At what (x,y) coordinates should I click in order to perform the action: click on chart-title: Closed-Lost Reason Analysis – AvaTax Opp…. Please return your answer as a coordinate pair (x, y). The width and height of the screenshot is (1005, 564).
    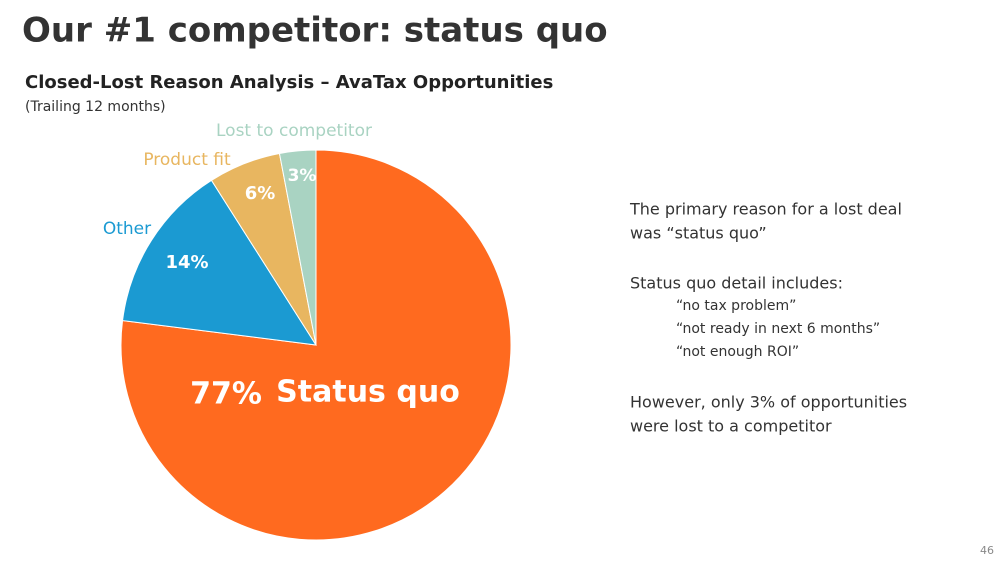
    Looking at the image, I should click on (289, 82).